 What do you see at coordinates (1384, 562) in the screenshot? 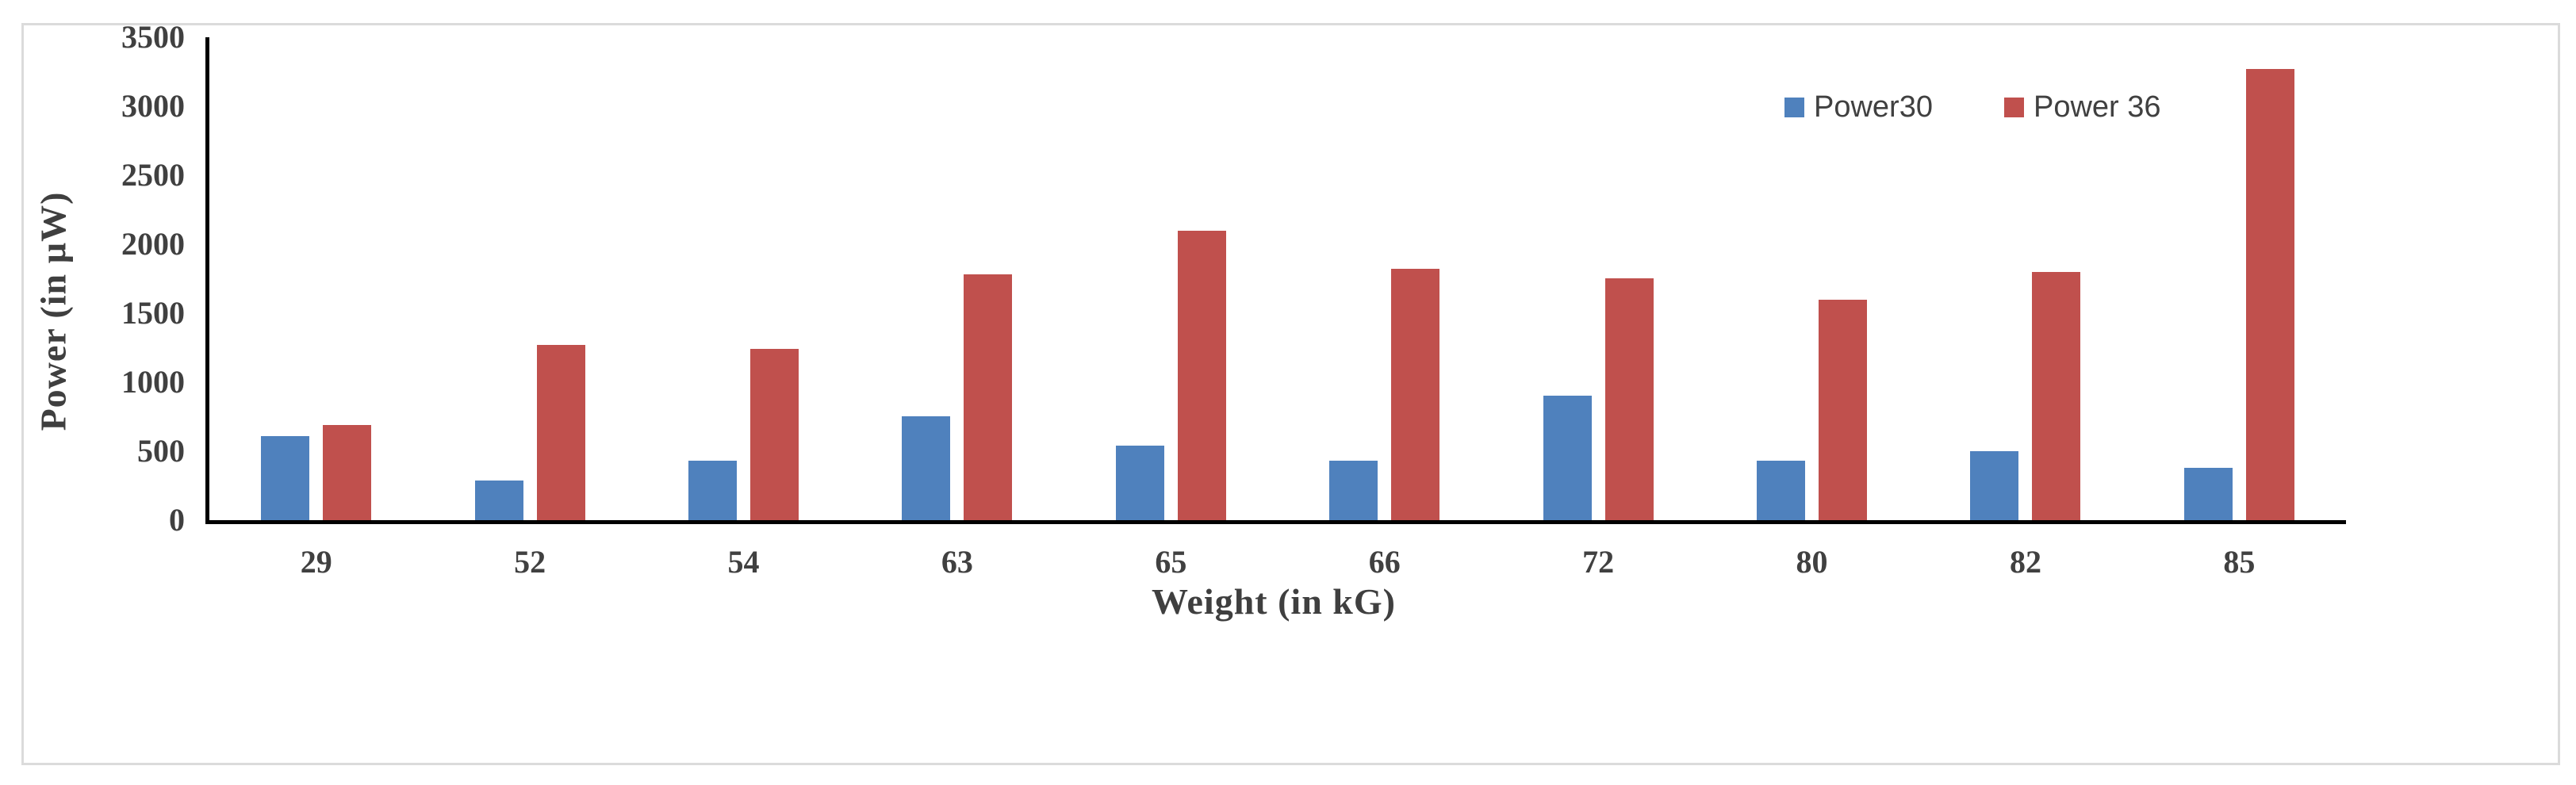
I see `x-tick-label: 66` at bounding box center [1384, 562].